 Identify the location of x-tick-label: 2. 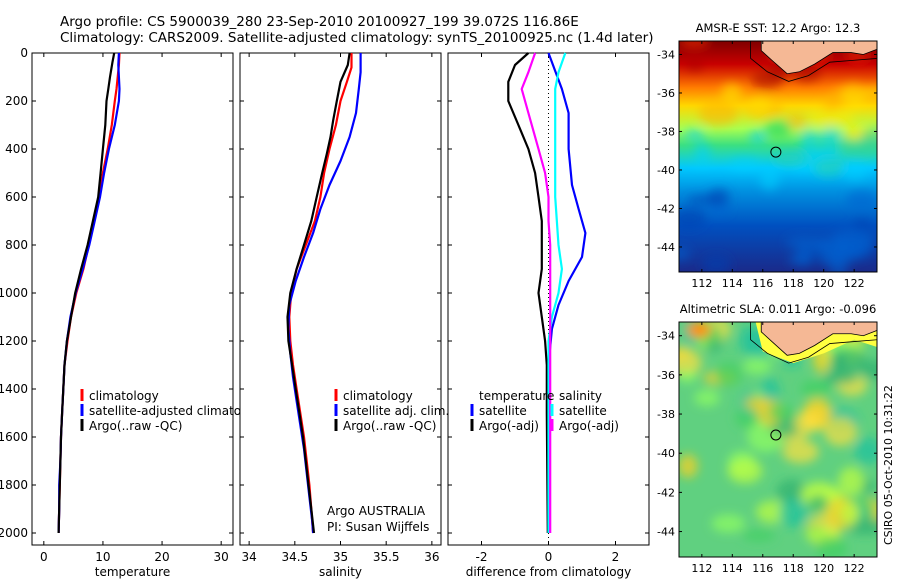
(616, 557).